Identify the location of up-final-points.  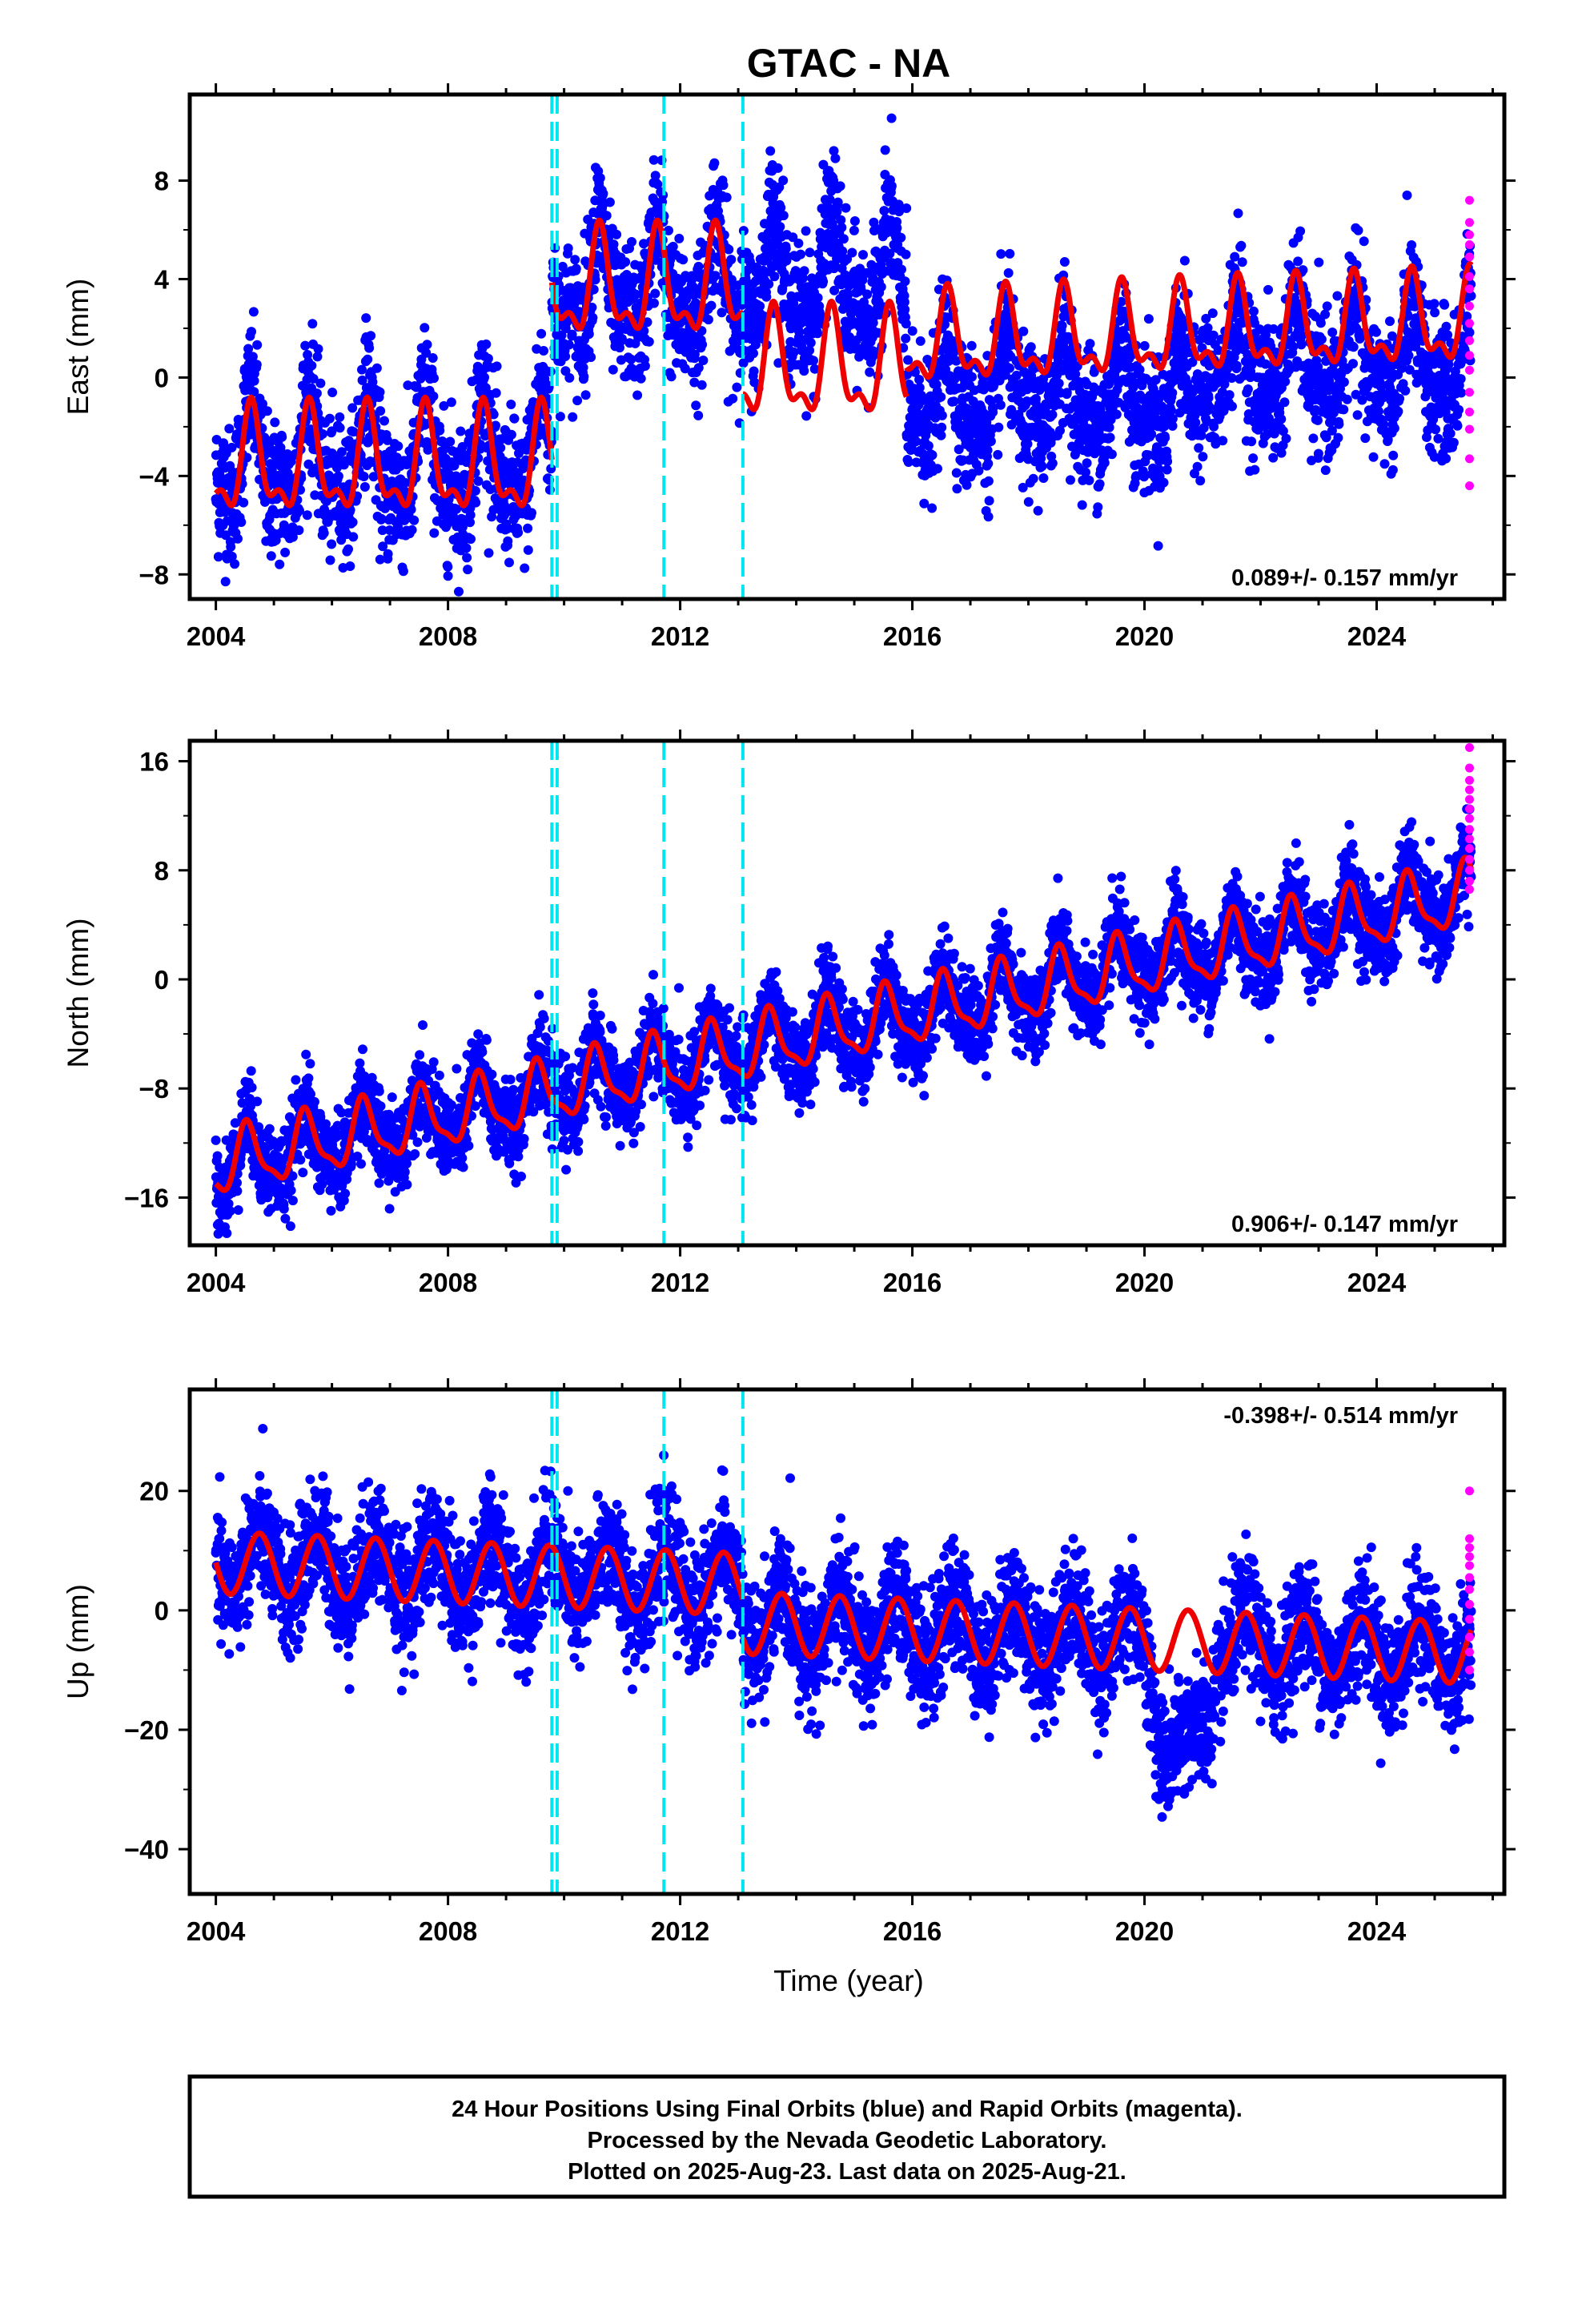
(844, 1623).